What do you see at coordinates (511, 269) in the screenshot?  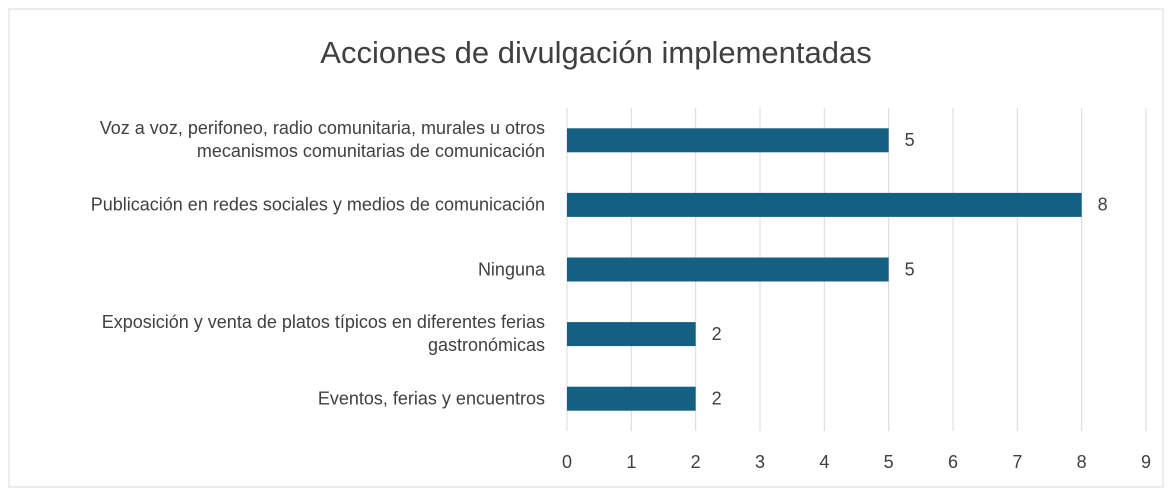 I see `y-tick-label: Ninguna` at bounding box center [511, 269].